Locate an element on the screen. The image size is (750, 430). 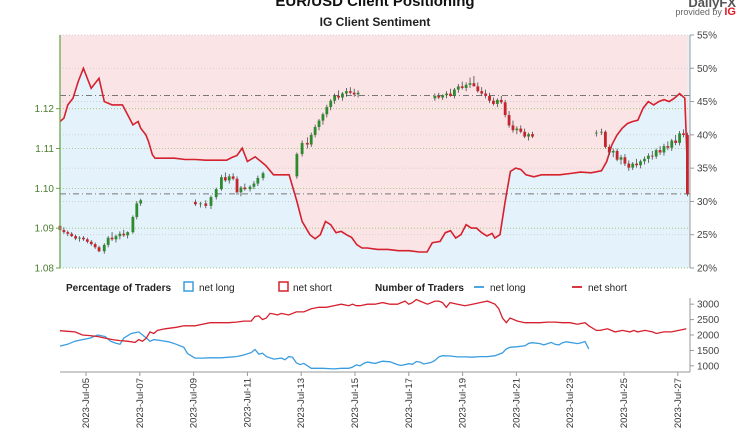
x-tick-label: 2023-Jul-13 is located at coordinates (301, 403).